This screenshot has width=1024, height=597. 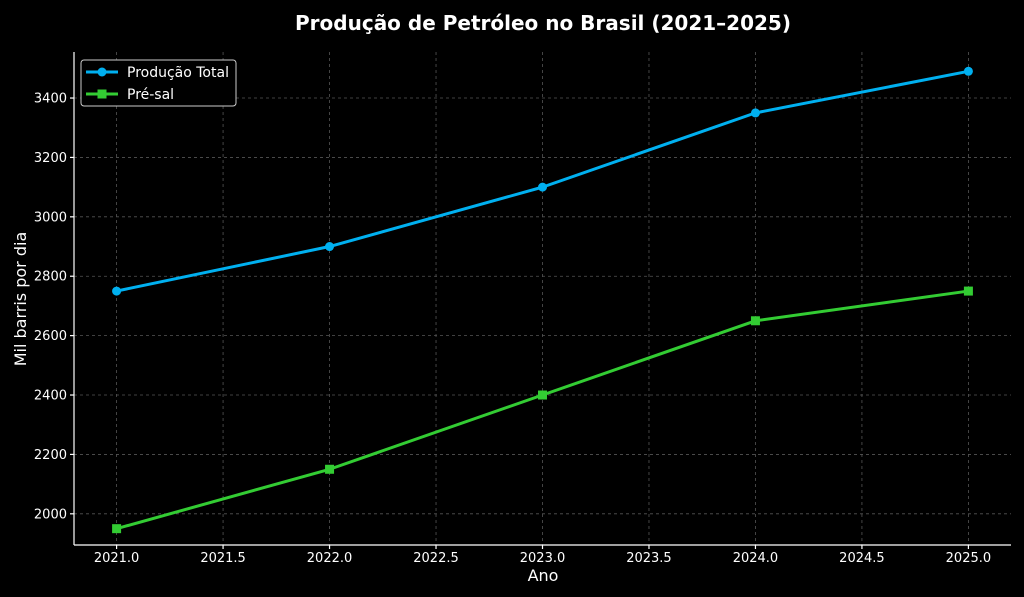 What do you see at coordinates (150, 95) in the screenshot?
I see `legend-label-pre-sal: Pré-sal` at bounding box center [150, 95].